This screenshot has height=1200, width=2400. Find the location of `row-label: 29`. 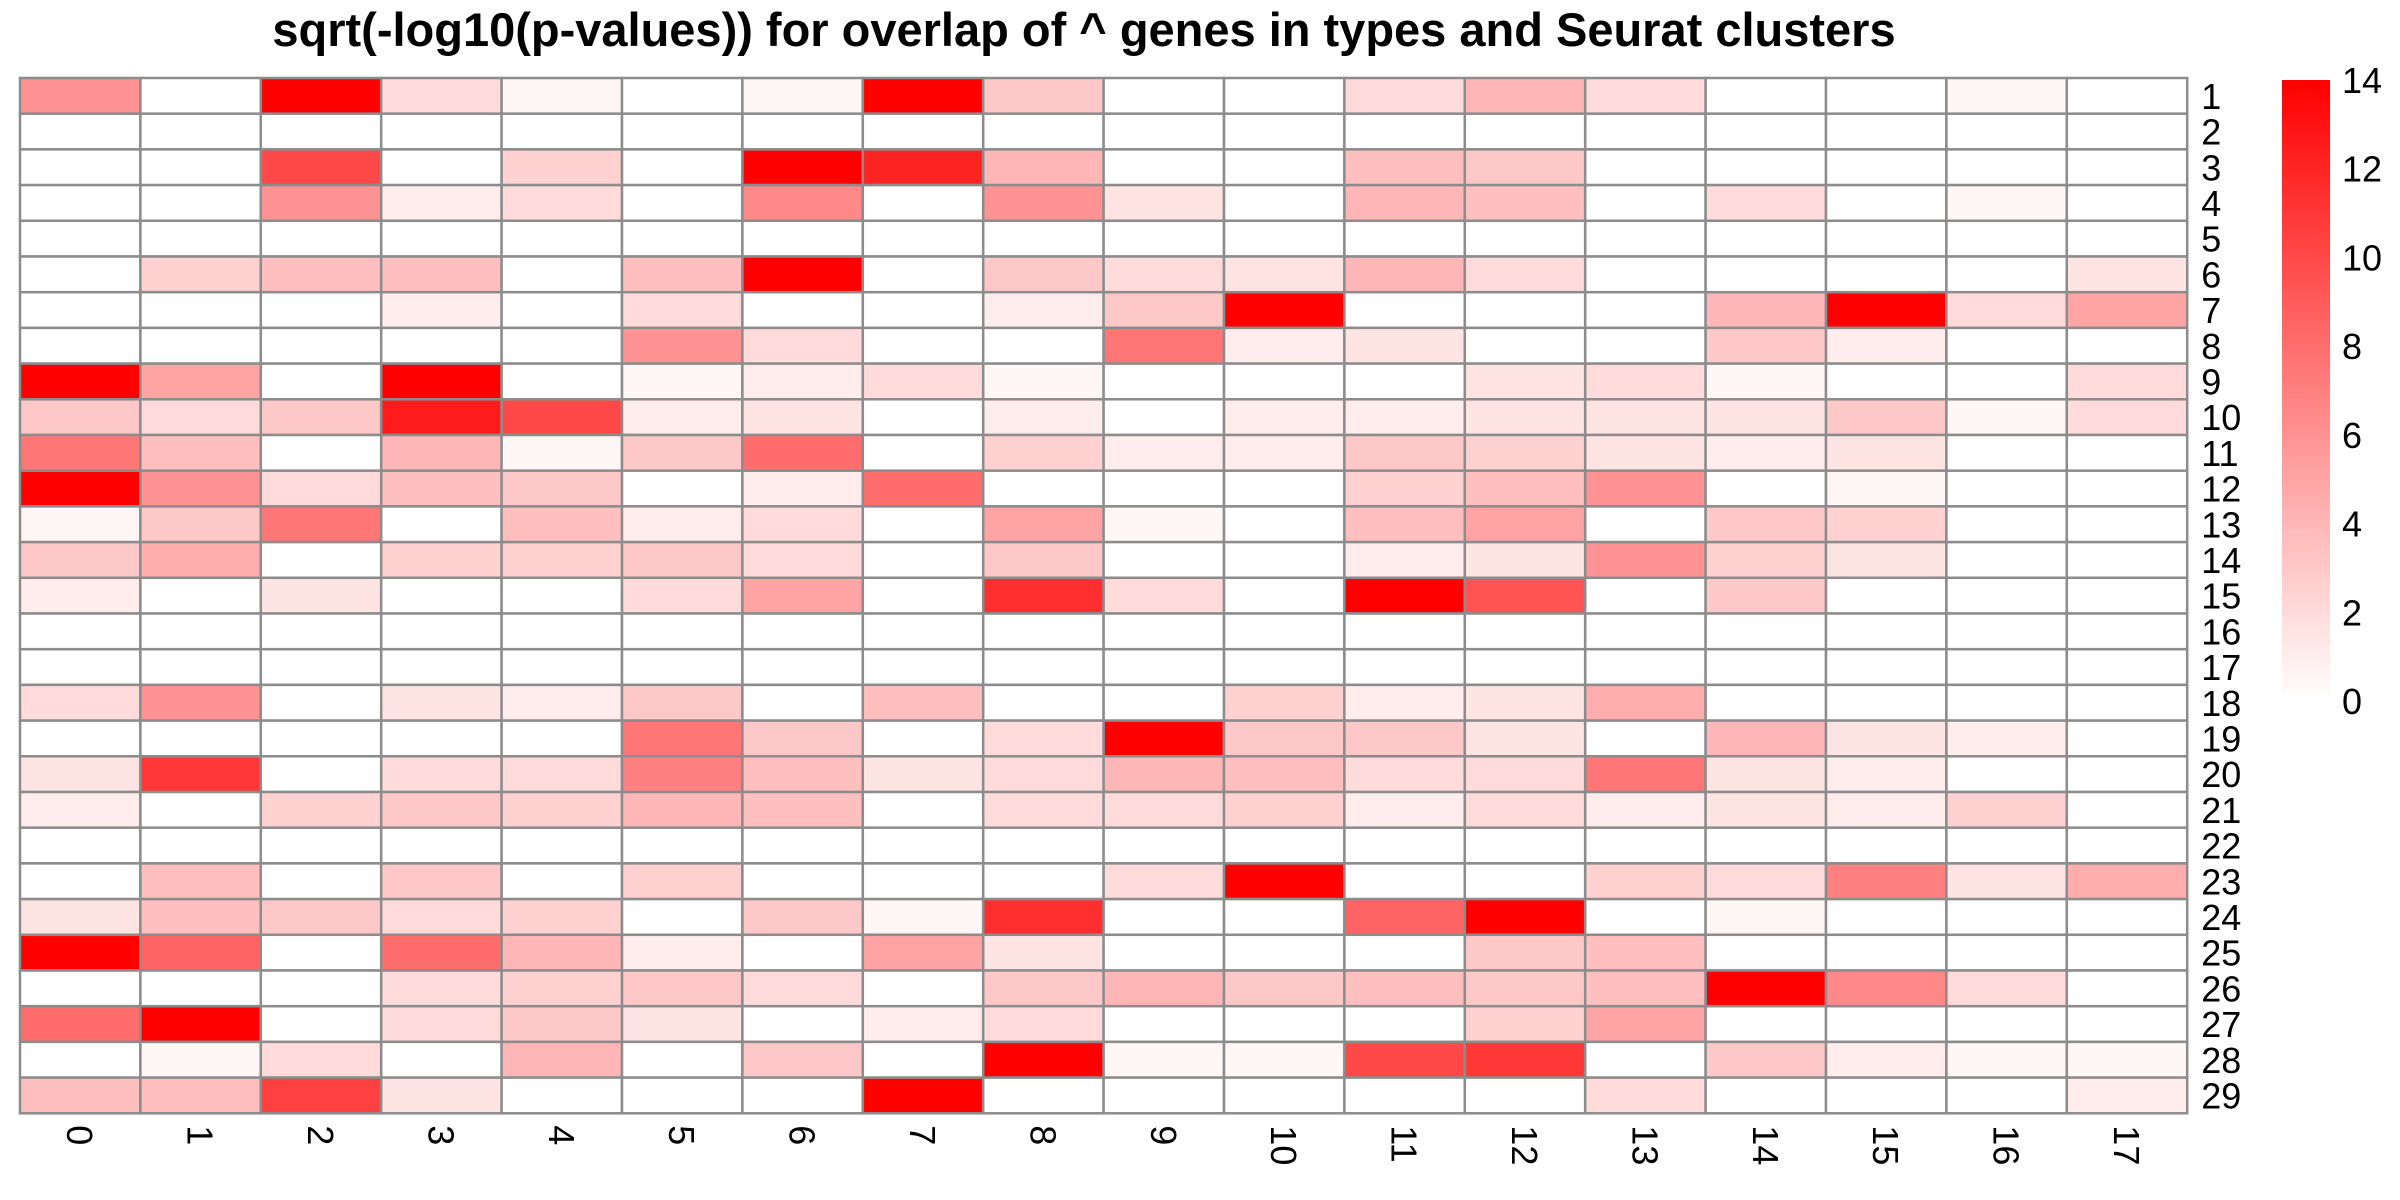

row-label: 29 is located at coordinates (2221, 1095).